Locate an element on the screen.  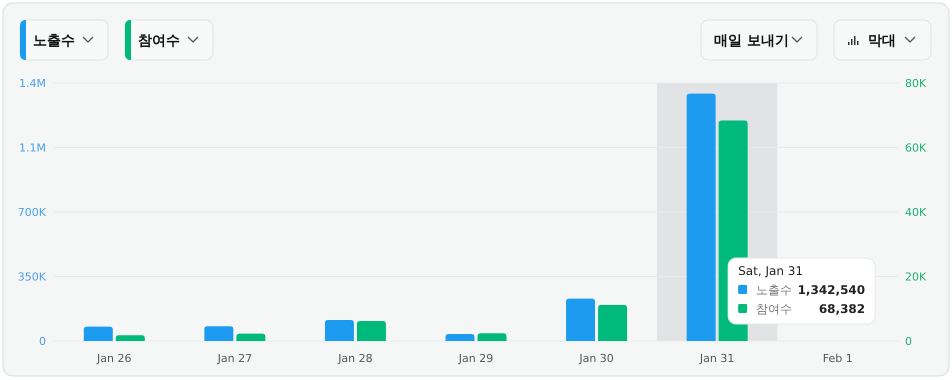
x-tick-label: Jan 26 is located at coordinates (114, 358).